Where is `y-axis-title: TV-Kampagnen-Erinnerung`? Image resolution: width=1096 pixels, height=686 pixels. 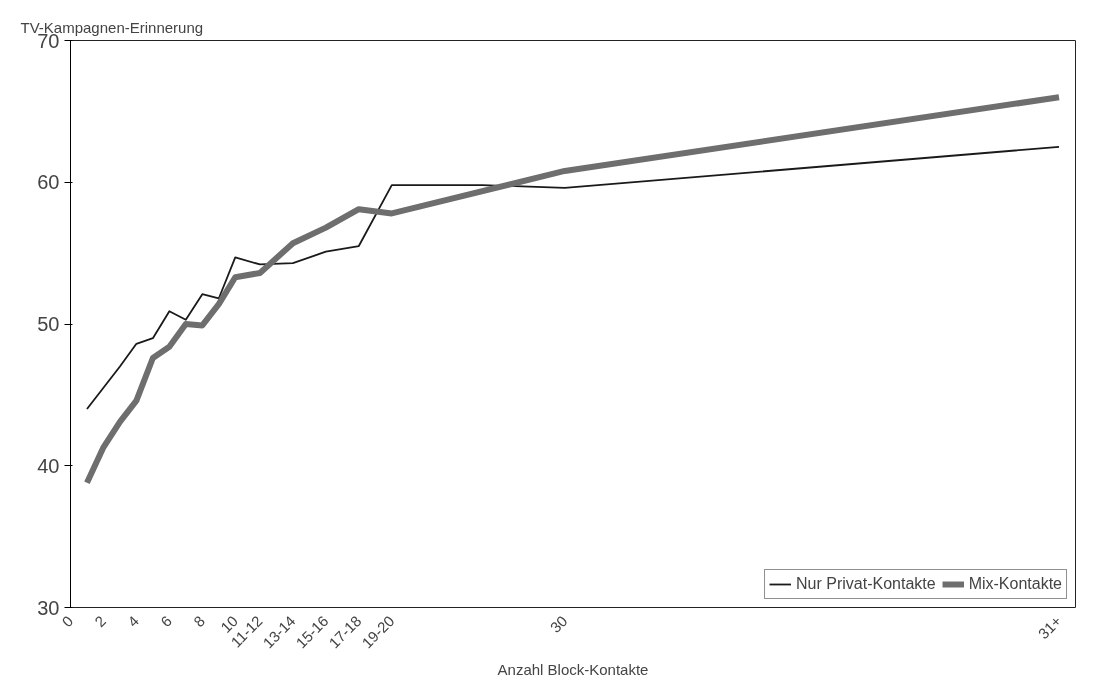
y-axis-title: TV-Kampagnen-Erinnerung is located at coordinates (112, 27).